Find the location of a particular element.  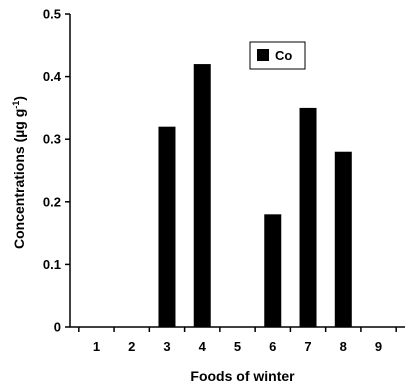

legend-box is located at coordinates (277, 55).